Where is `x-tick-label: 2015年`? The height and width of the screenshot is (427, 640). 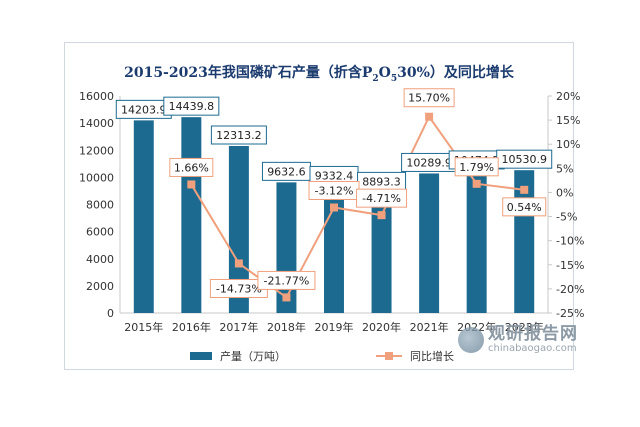
x-tick-label: 2015年 is located at coordinates (143, 327).